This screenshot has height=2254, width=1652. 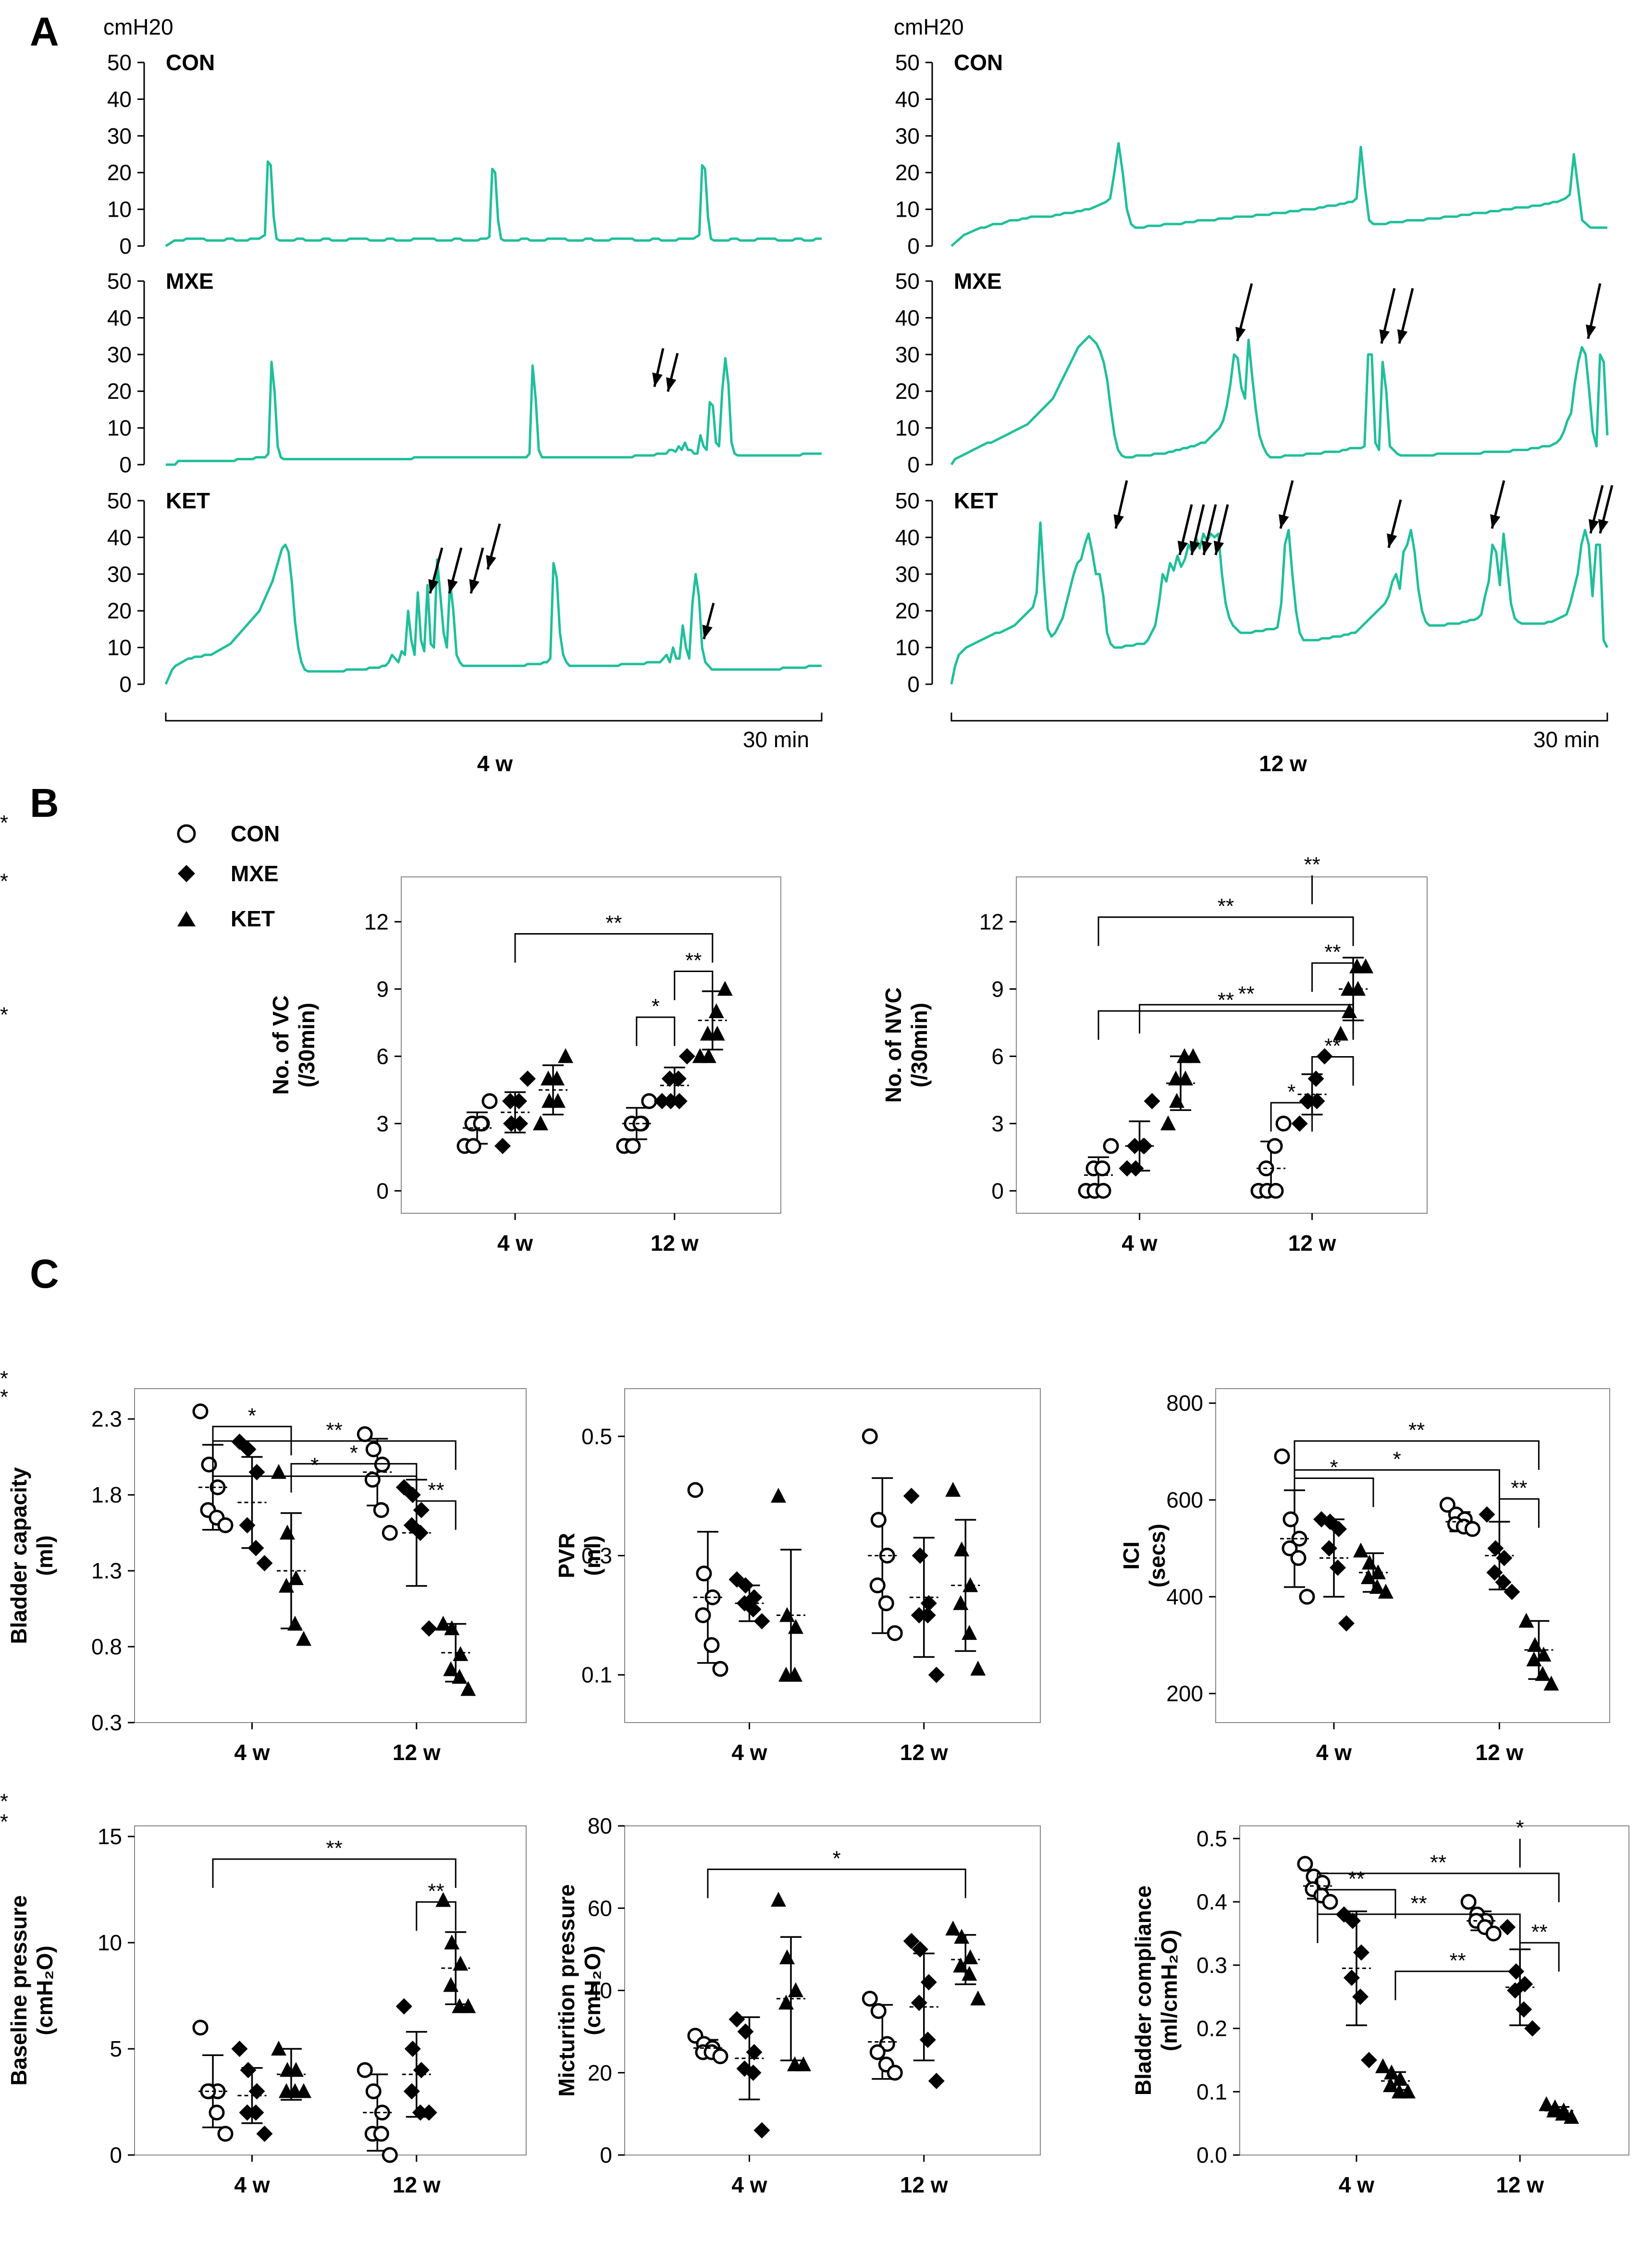 I want to click on significance-brackets: ***************, so click(x=677, y=971).